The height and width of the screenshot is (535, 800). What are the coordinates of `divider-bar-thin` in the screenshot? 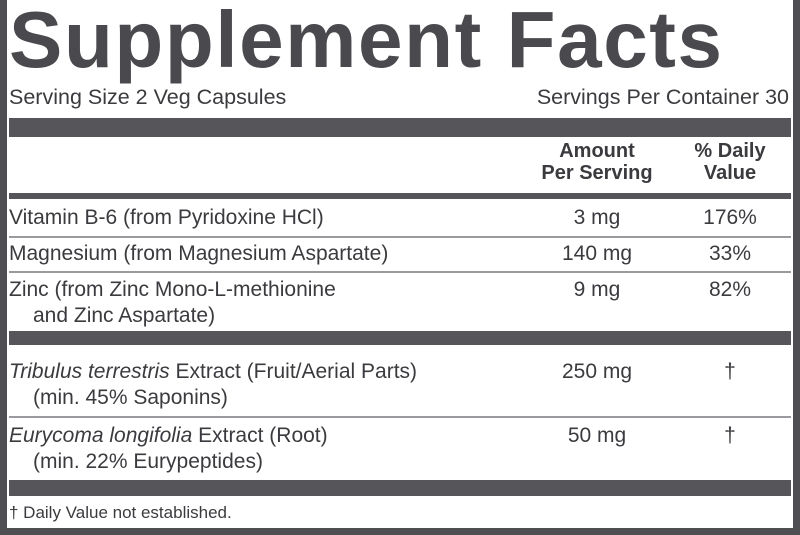 It's located at (400, 196).